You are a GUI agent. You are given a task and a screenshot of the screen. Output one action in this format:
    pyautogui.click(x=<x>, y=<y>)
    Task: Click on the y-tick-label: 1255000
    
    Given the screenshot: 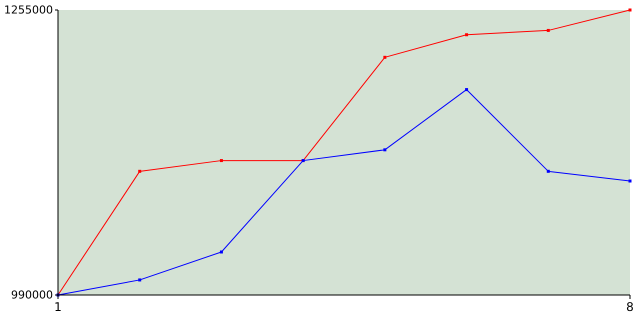 What is the action you would take?
    pyautogui.click(x=28, y=10)
    